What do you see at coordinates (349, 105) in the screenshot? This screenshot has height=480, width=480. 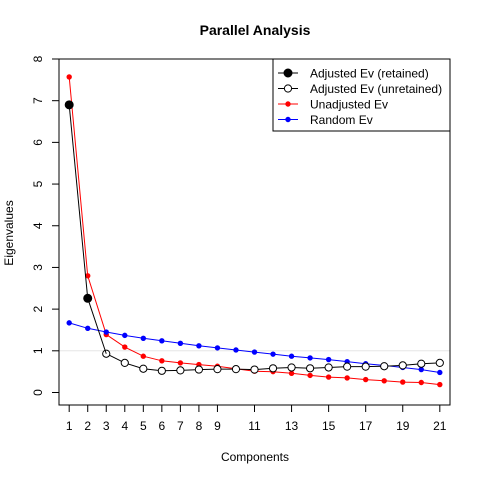 I see `legend-label: Unadjusted Ev` at bounding box center [349, 105].